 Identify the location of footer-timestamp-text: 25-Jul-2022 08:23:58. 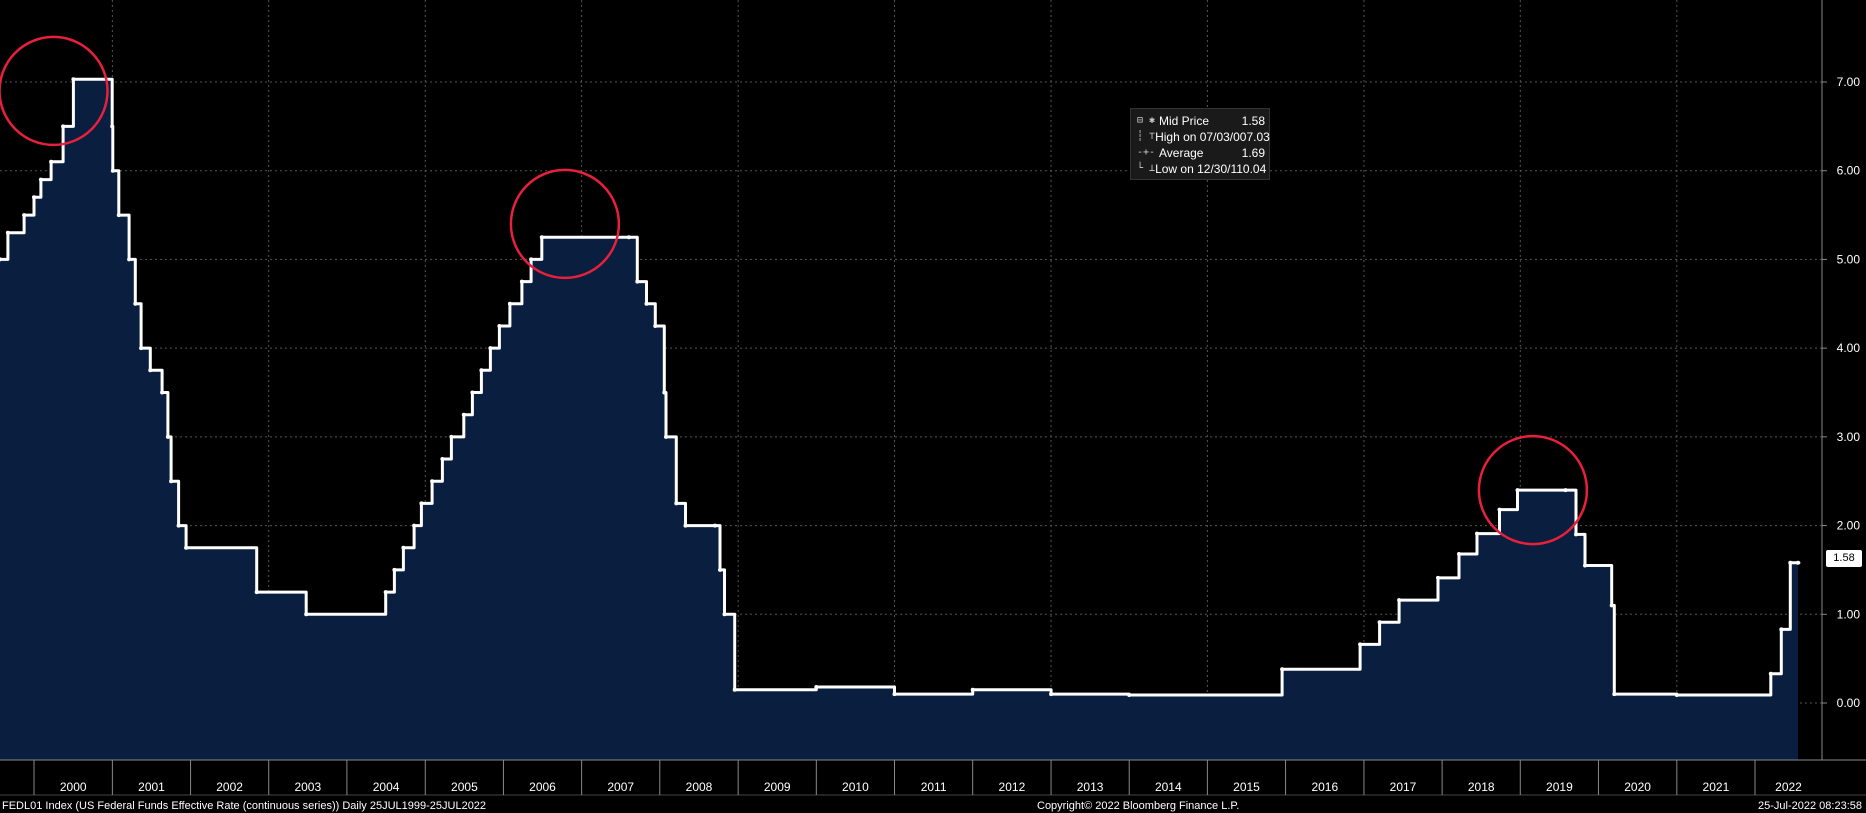
(1810, 806).